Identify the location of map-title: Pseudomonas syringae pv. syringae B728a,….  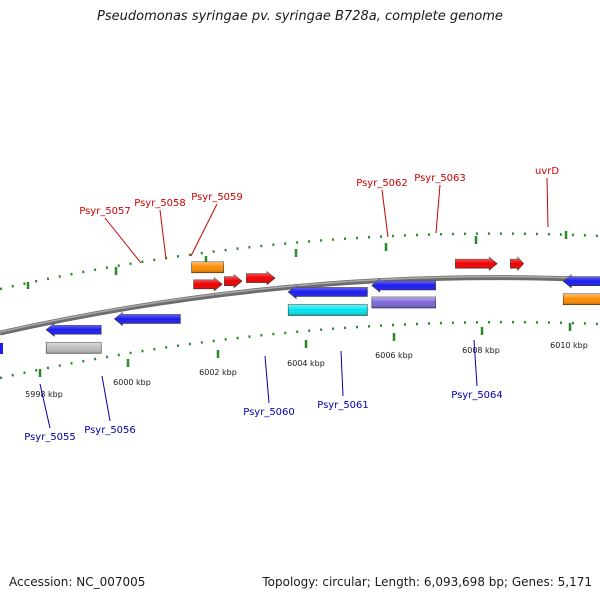
(300, 16).